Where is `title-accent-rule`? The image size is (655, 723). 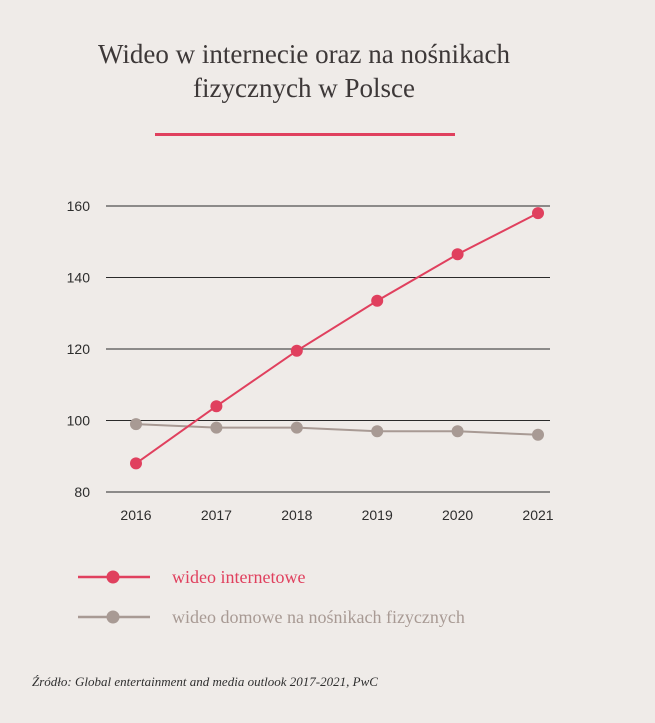
title-accent-rule is located at coordinates (305, 134).